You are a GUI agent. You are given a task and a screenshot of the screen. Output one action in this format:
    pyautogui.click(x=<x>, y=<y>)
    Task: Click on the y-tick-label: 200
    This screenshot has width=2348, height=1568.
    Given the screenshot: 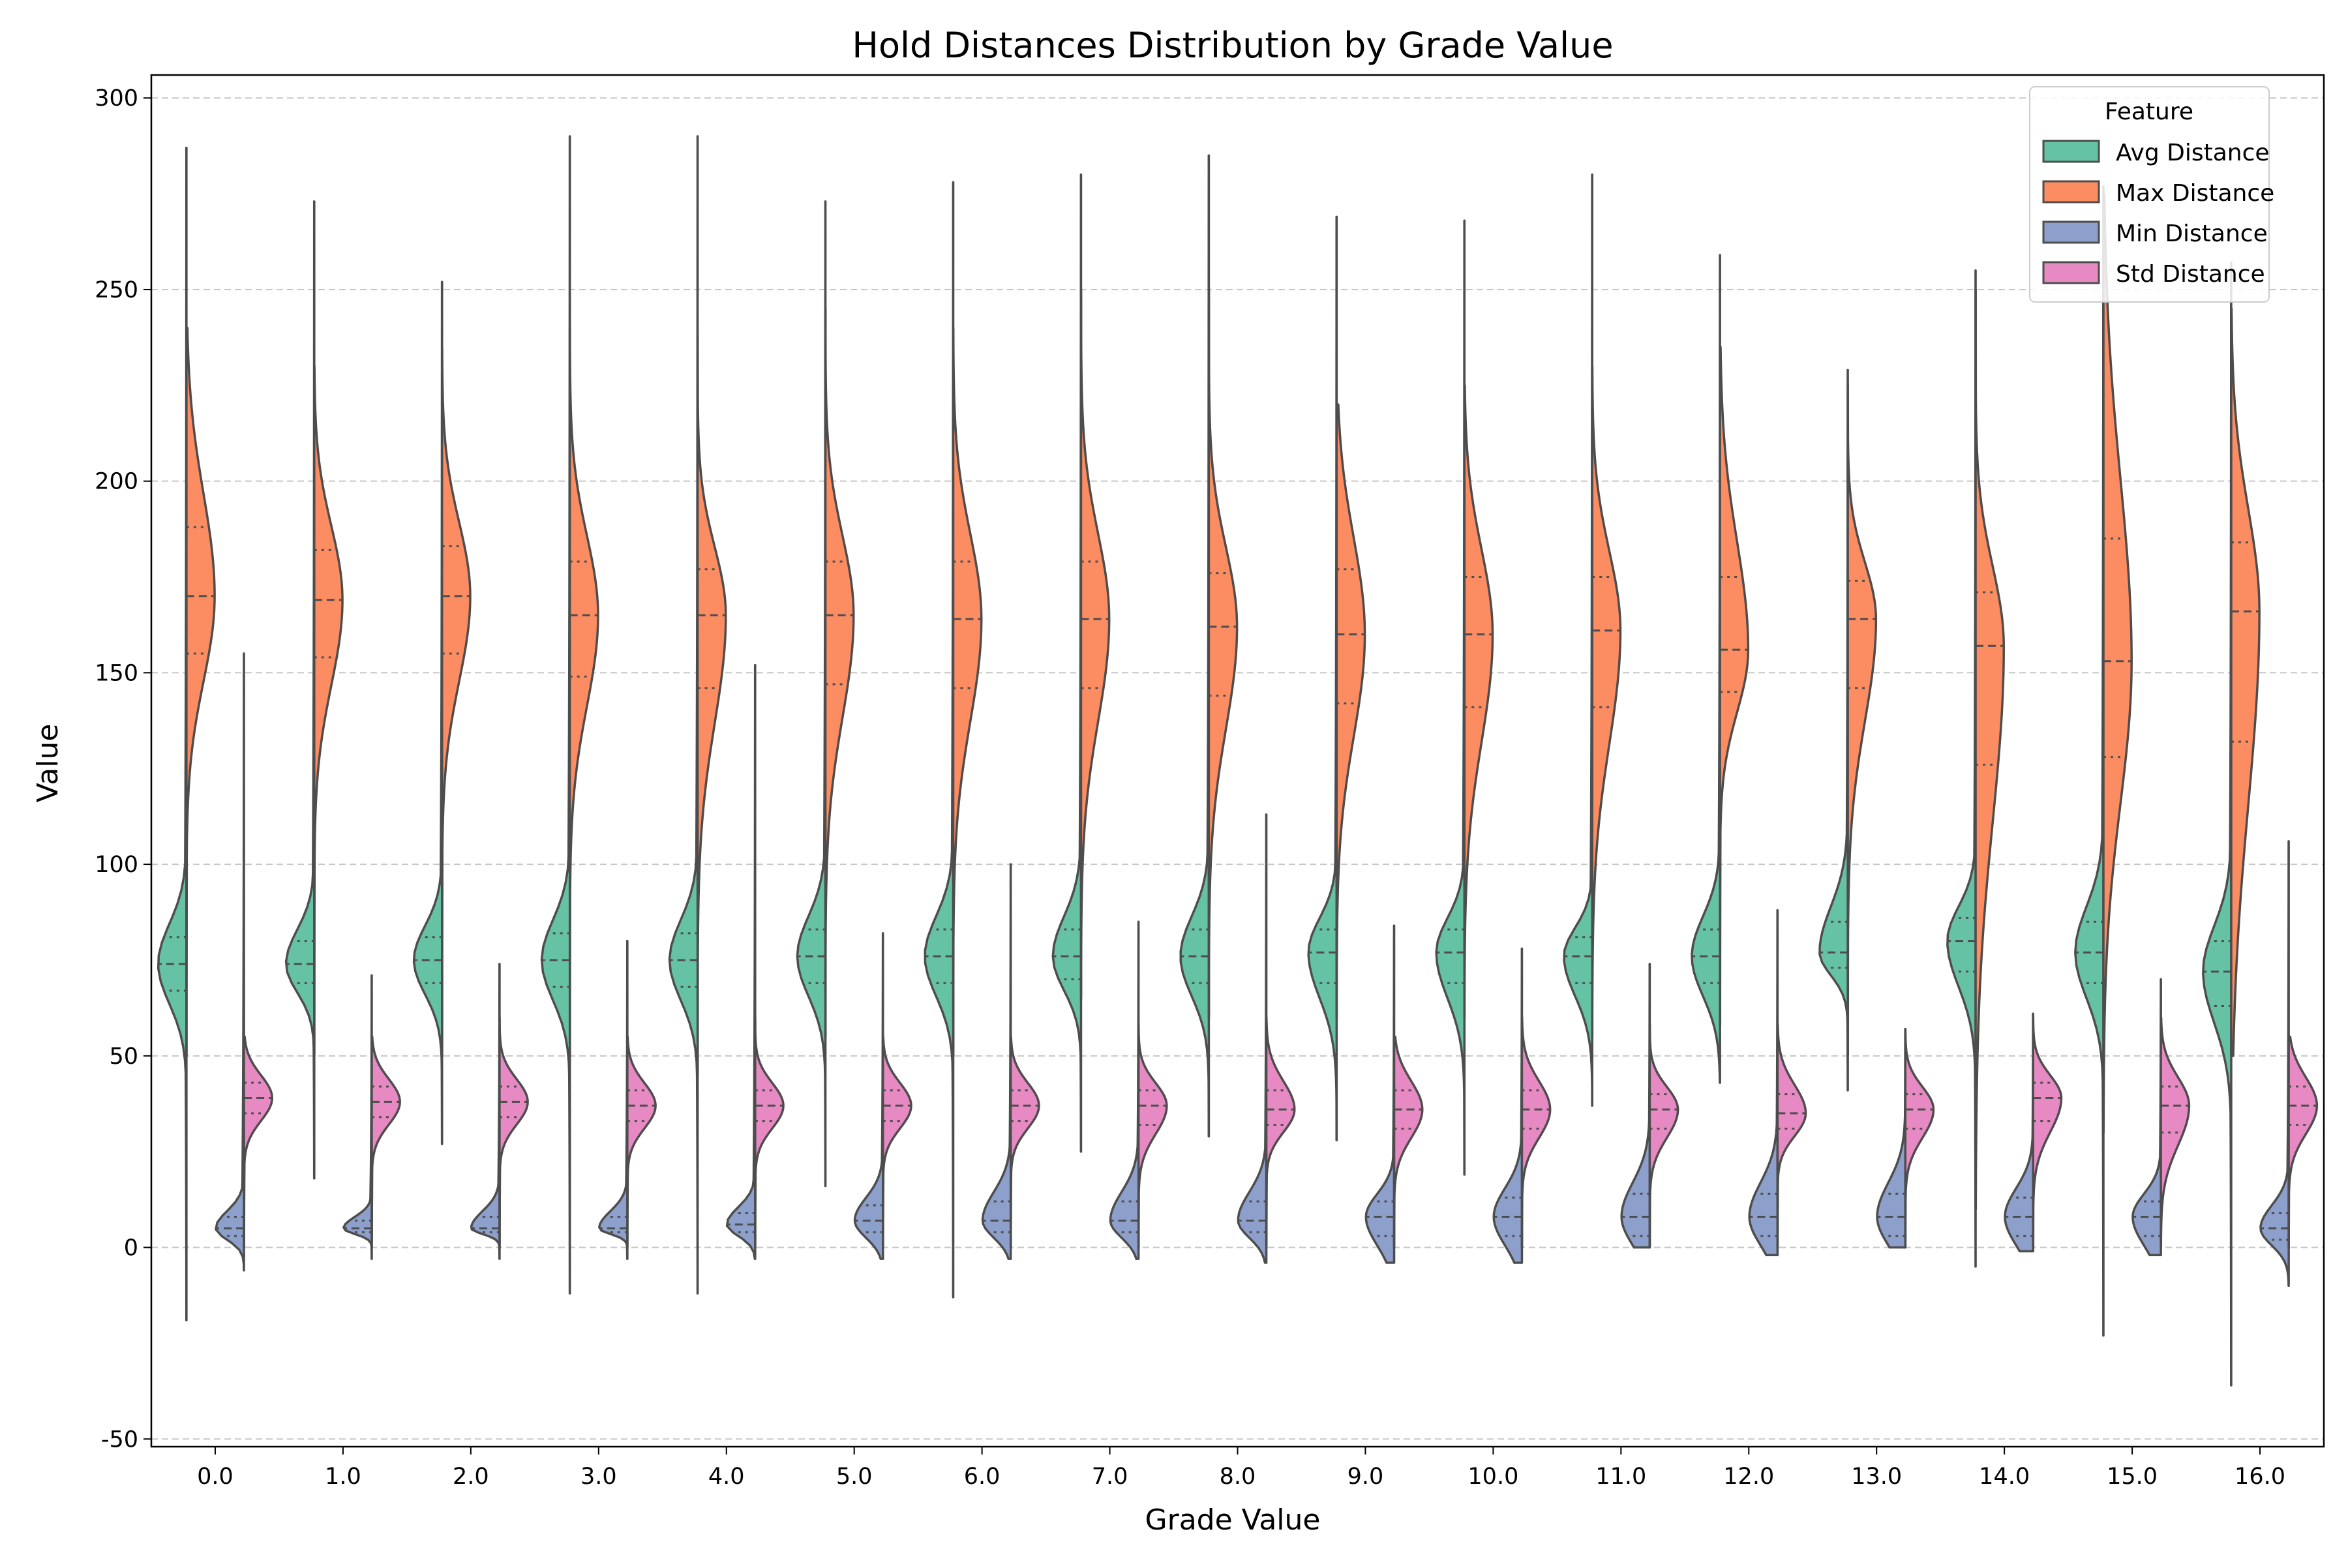 What is the action you would take?
    pyautogui.click(x=117, y=482)
    